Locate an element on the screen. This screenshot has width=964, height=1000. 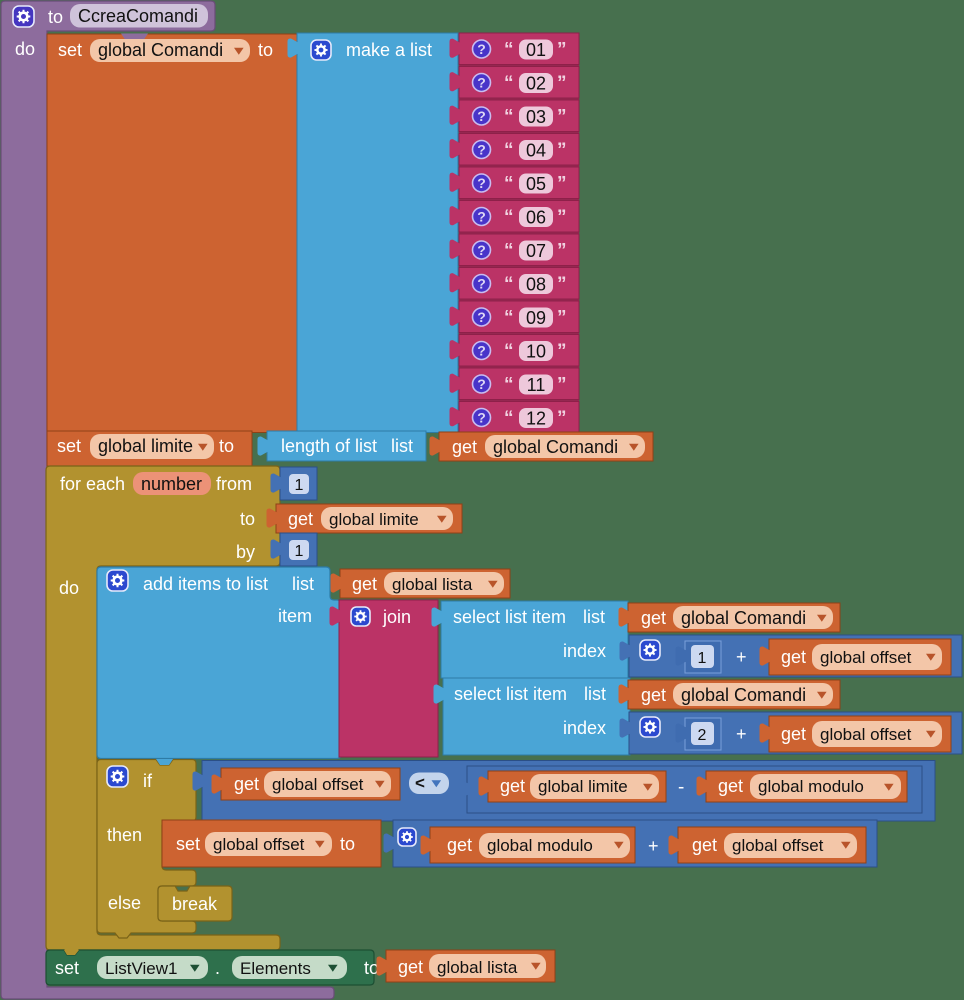
svg-text: 01 is located at coordinates (536, 50).